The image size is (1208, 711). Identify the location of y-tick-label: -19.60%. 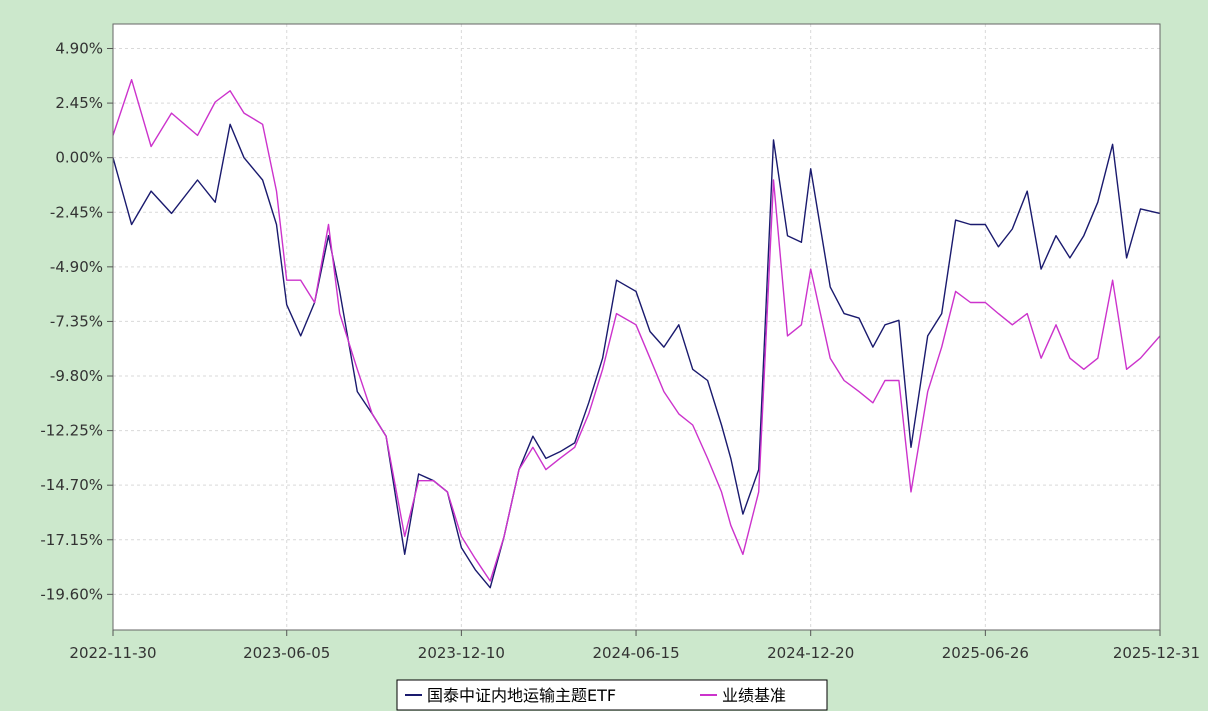
(71, 594).